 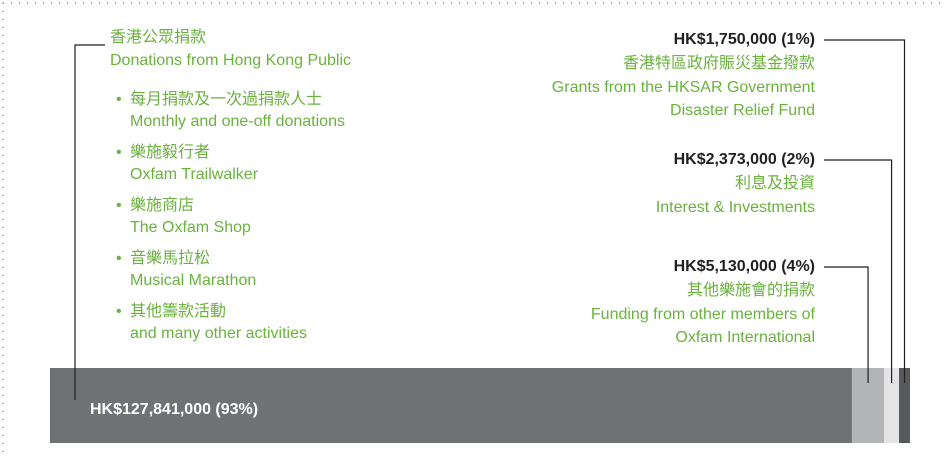 What do you see at coordinates (174, 409) in the screenshot?
I see `value-label: HK$127,841,000 (93%)` at bounding box center [174, 409].